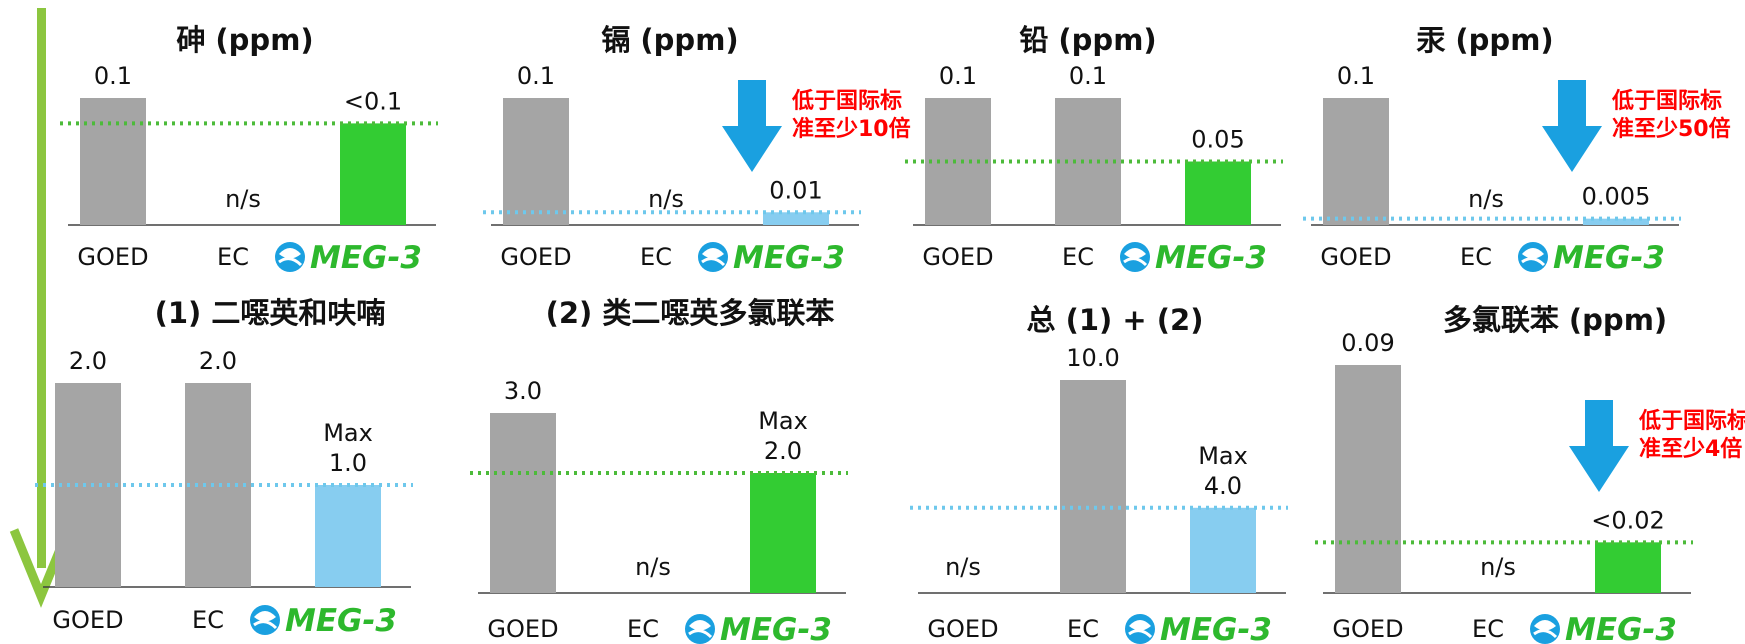  I want to click on data-label: <0.1, so click(373, 101).